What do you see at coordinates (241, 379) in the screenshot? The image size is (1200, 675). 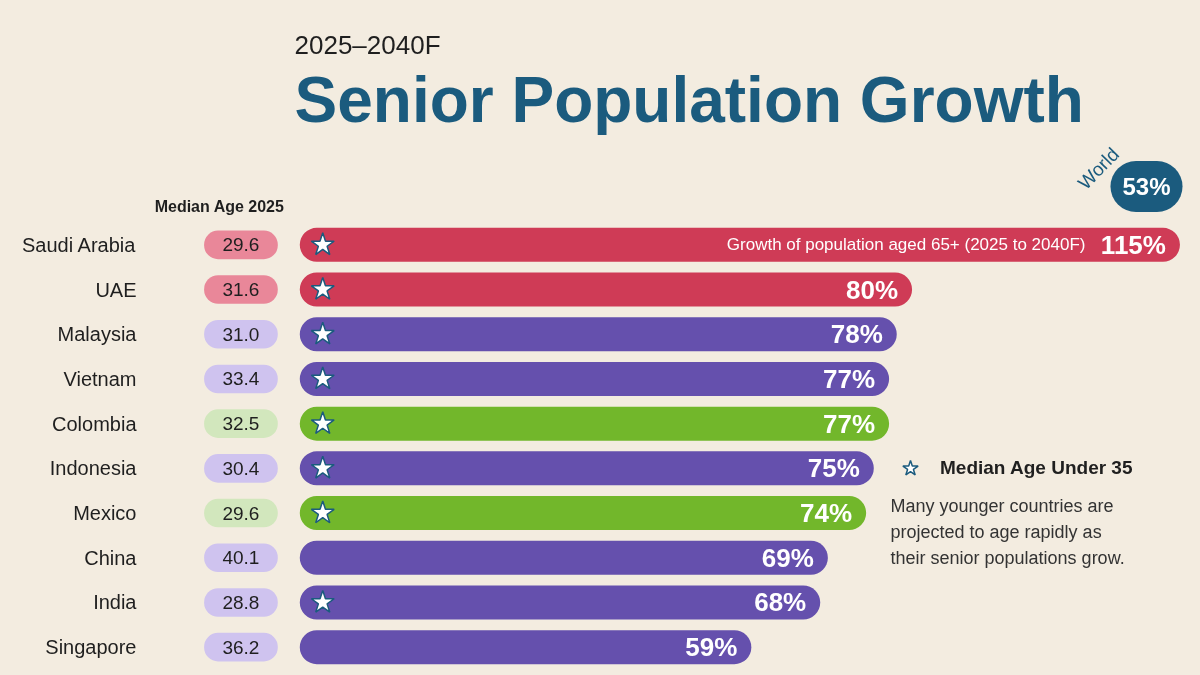 I see `text: 33.4` at bounding box center [241, 379].